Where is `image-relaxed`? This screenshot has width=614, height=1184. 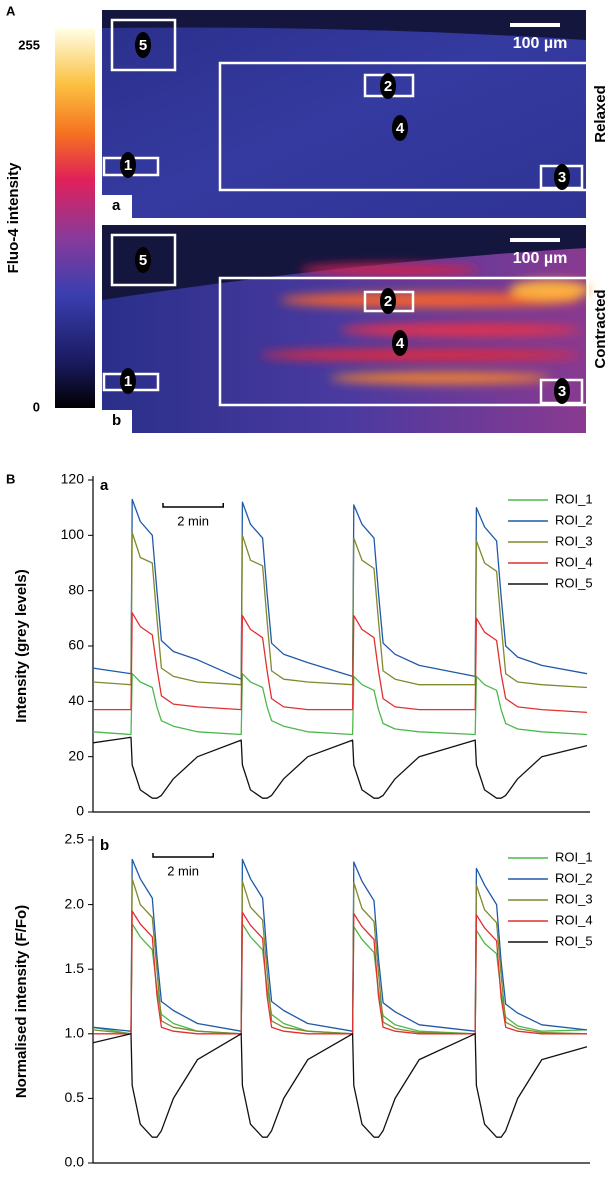
image-relaxed is located at coordinates (344, 114).